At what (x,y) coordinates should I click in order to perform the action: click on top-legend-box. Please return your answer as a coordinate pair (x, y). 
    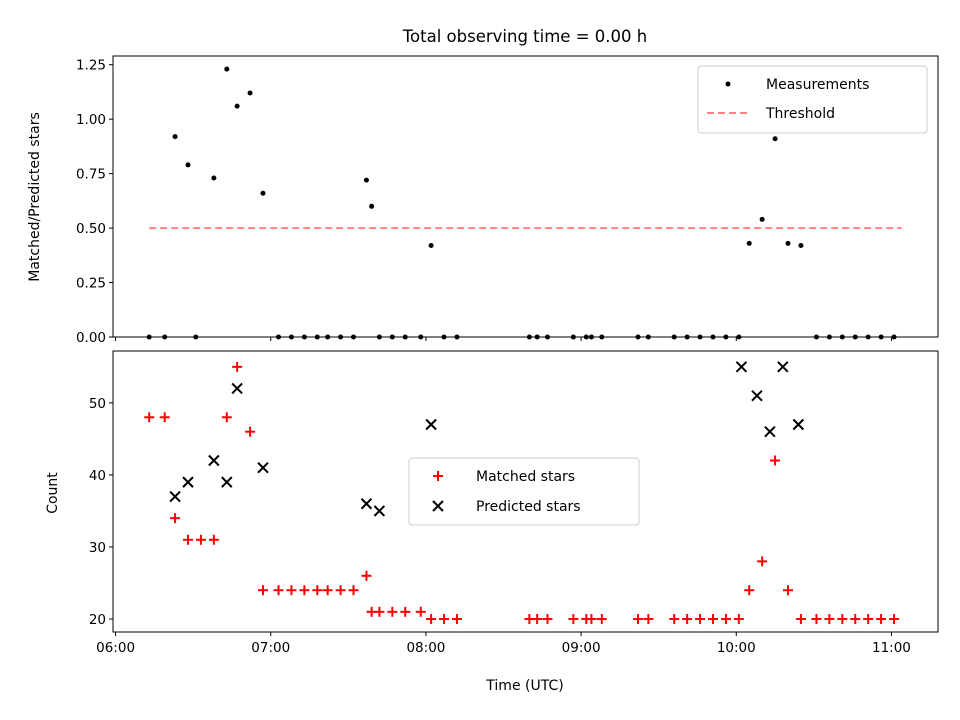
    Looking at the image, I should click on (812, 99).